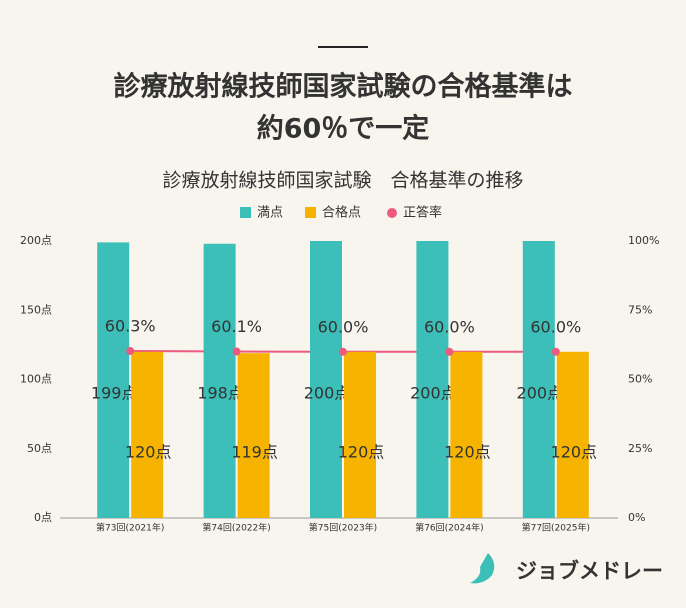  I want to click on value-label: 199点, so click(114, 393).